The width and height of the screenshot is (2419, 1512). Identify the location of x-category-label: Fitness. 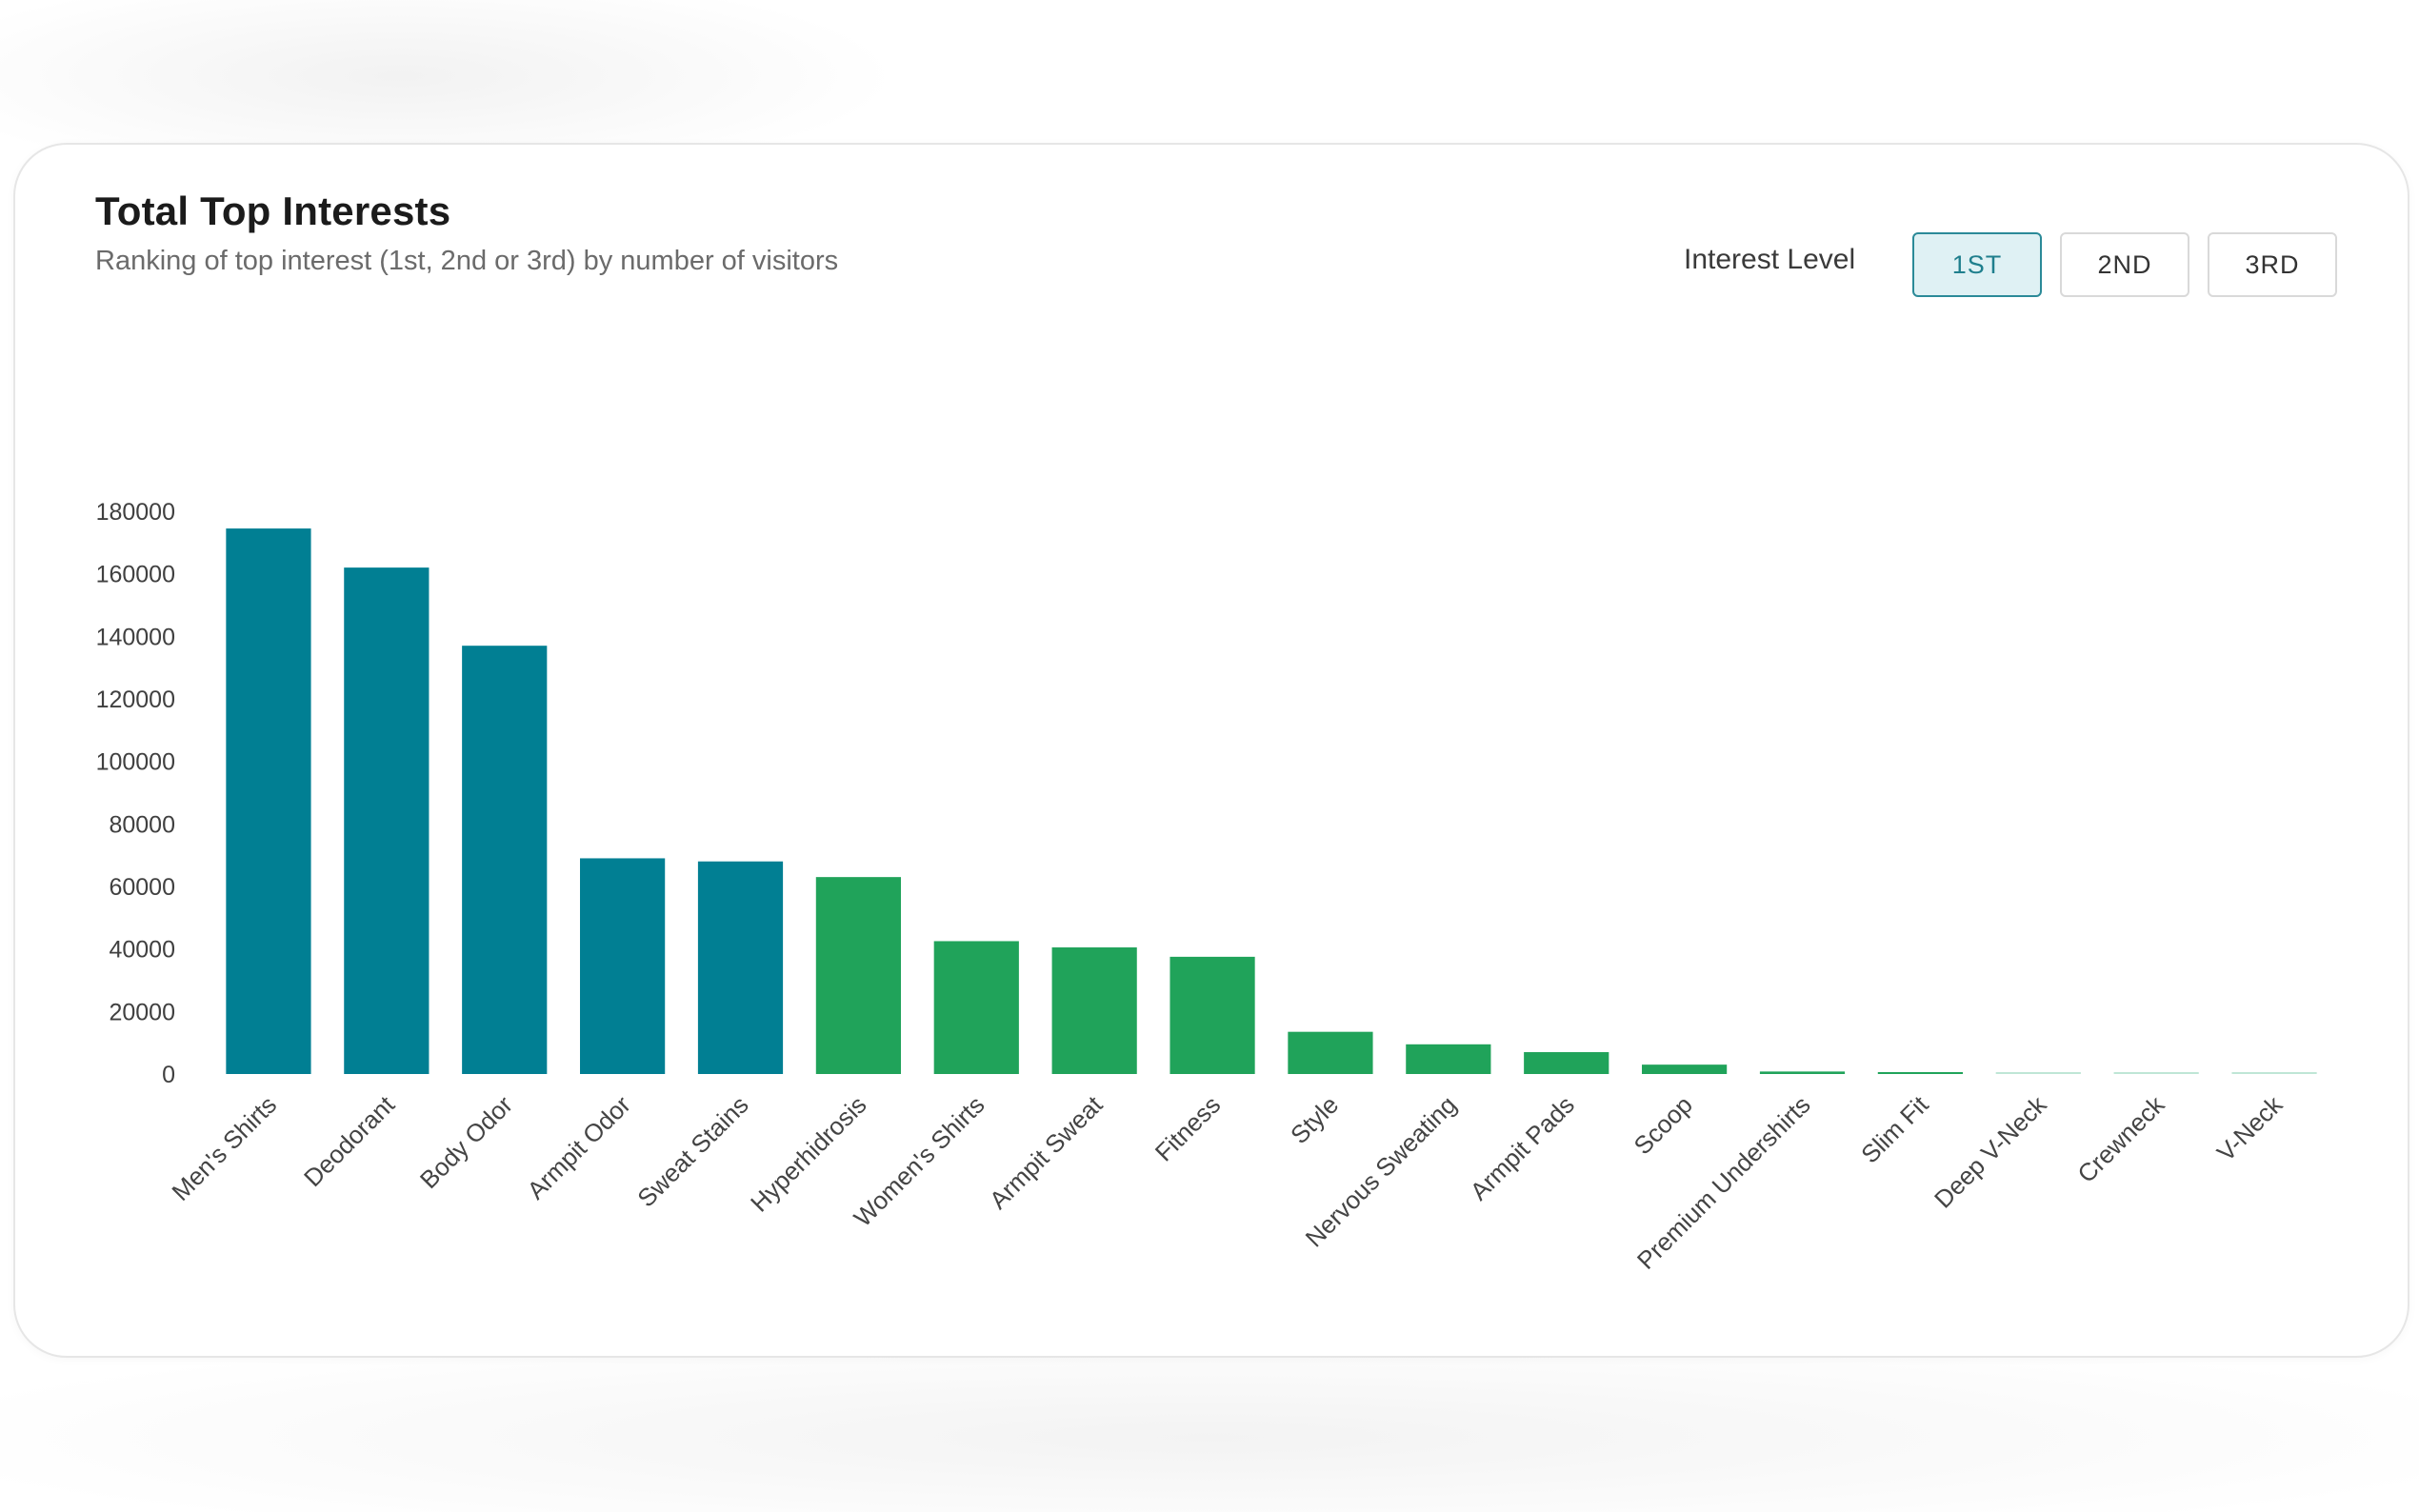
(1188, 1128).